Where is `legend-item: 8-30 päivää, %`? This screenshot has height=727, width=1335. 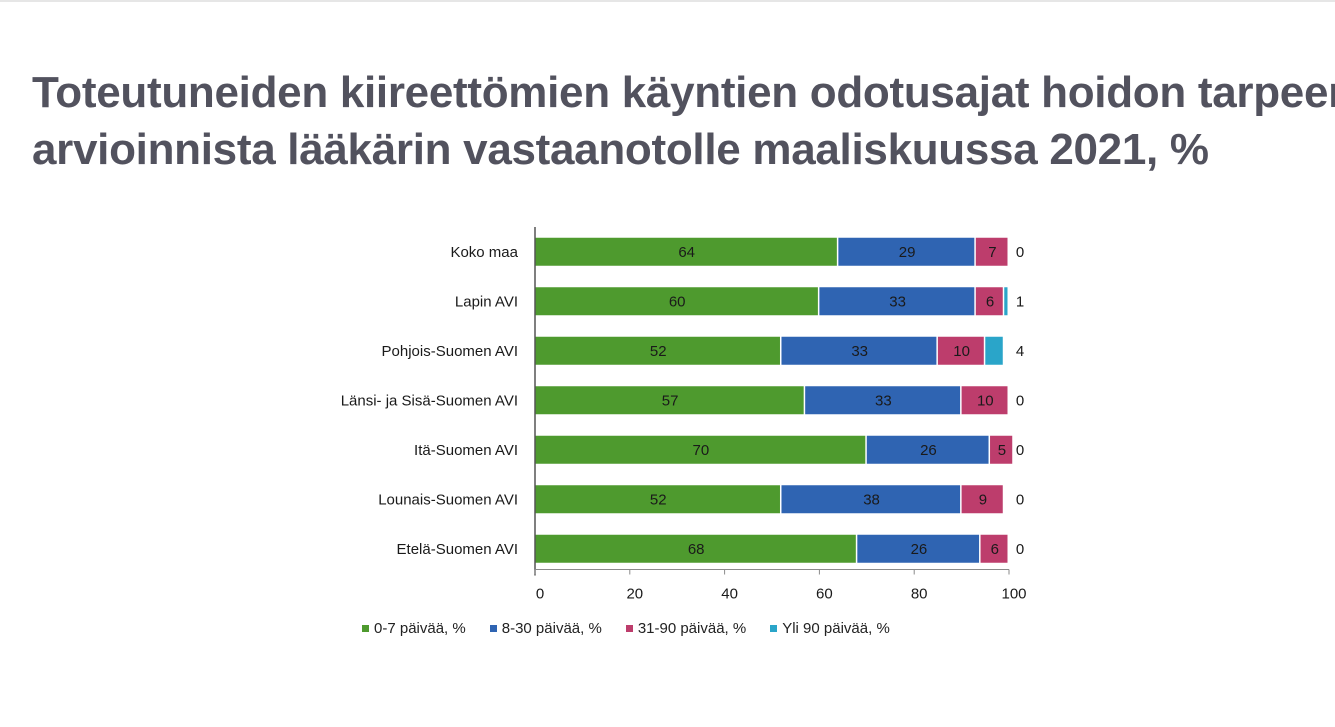 legend-item: 8-30 päivää, % is located at coordinates (545, 628).